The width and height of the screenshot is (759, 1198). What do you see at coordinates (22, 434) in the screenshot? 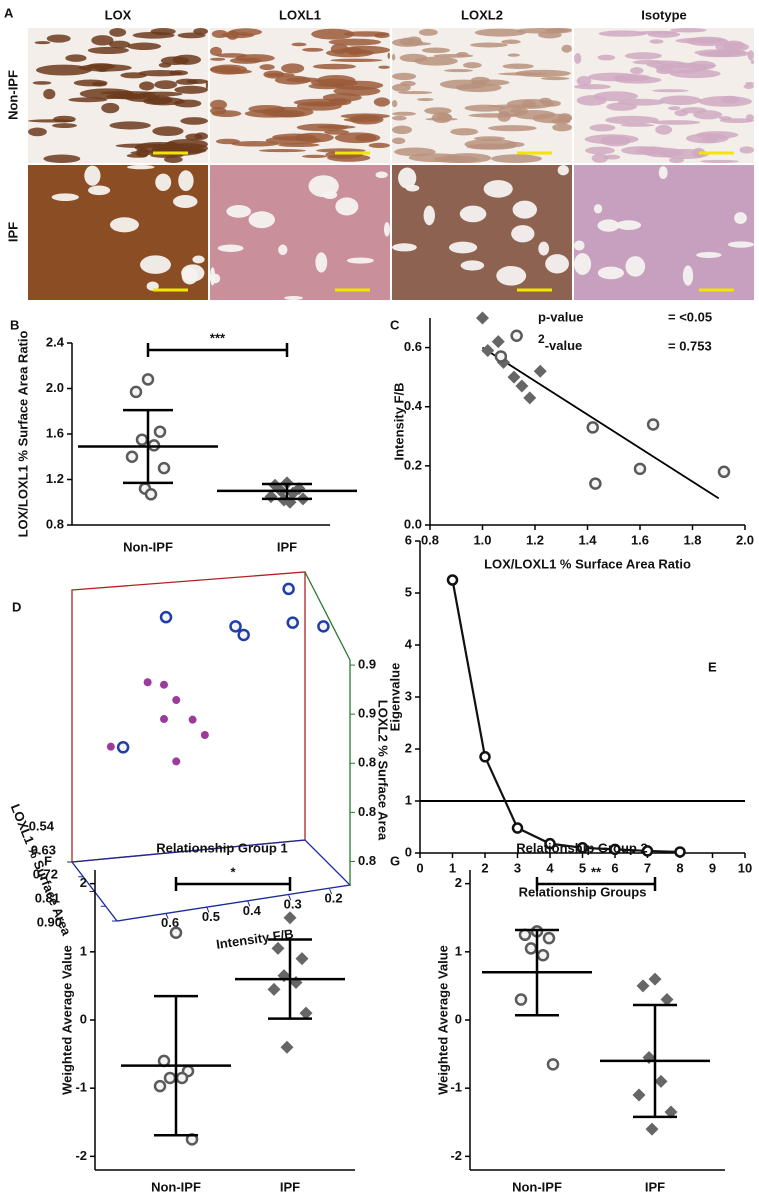
I see `y-axis-title: LOX/LOXL1 % Surface Area Ratio` at bounding box center [22, 434].